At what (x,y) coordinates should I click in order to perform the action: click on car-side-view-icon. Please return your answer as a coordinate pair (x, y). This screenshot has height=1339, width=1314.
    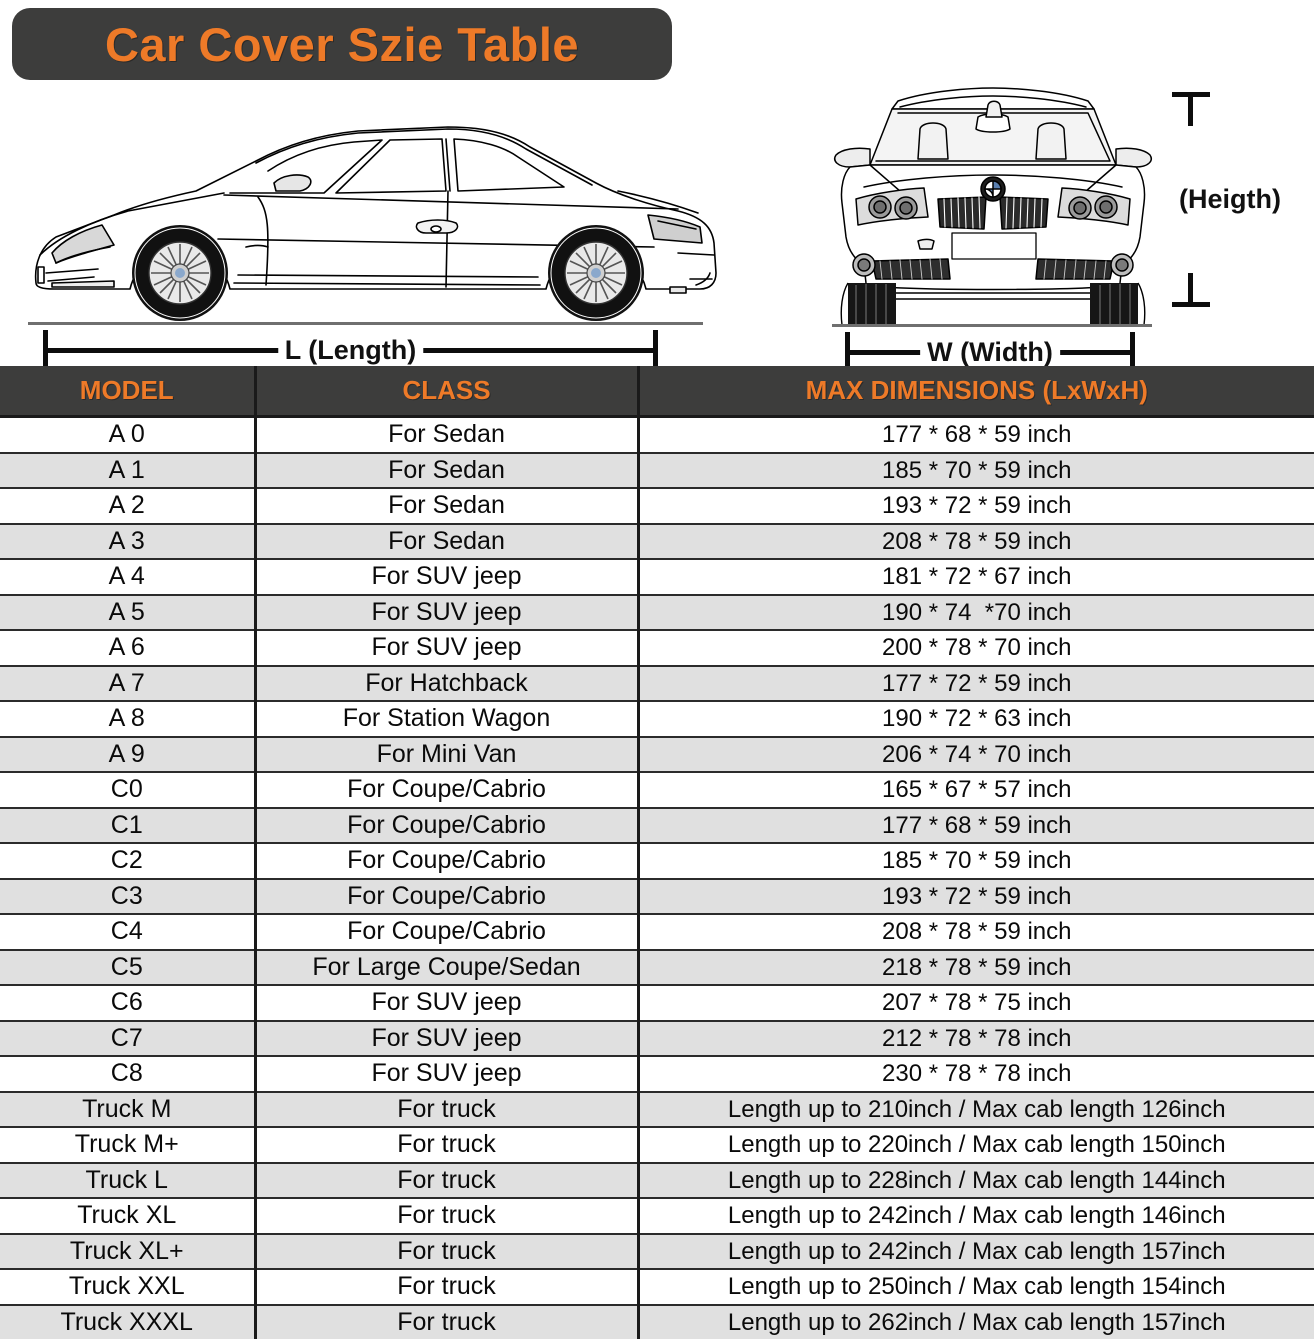
    Looking at the image, I should click on (373, 207).